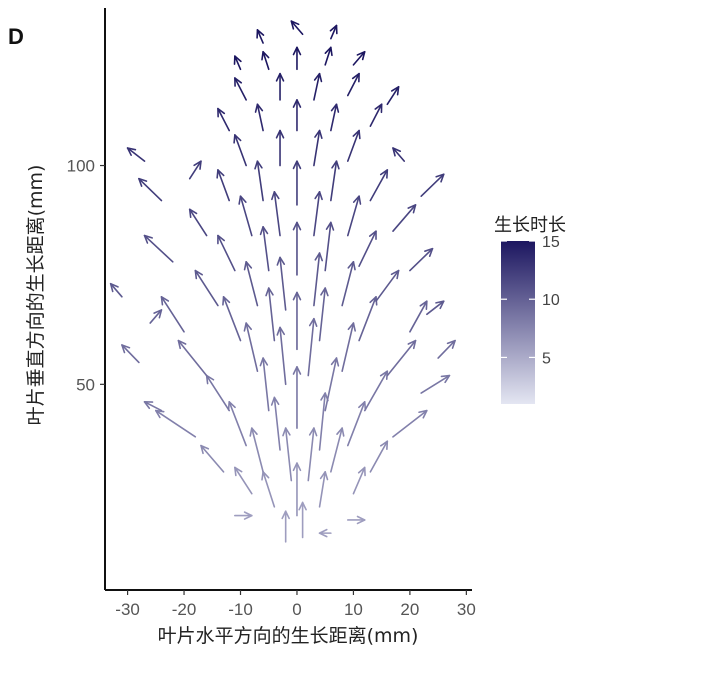  I want to click on legend-title: 生长时长, so click(530, 225).